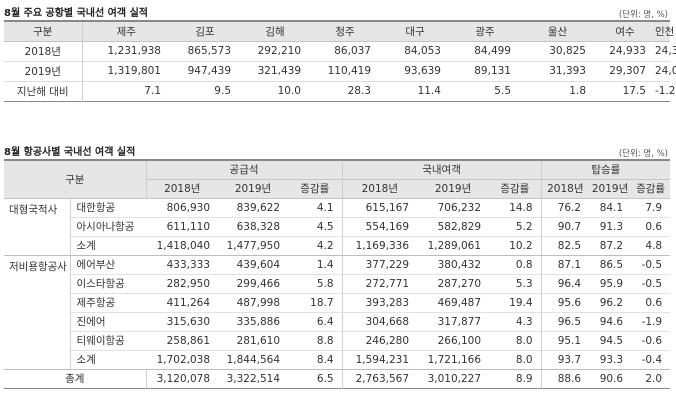  What do you see at coordinates (565, 208) in the screenshot?
I see `cell: 76.2` at bounding box center [565, 208].